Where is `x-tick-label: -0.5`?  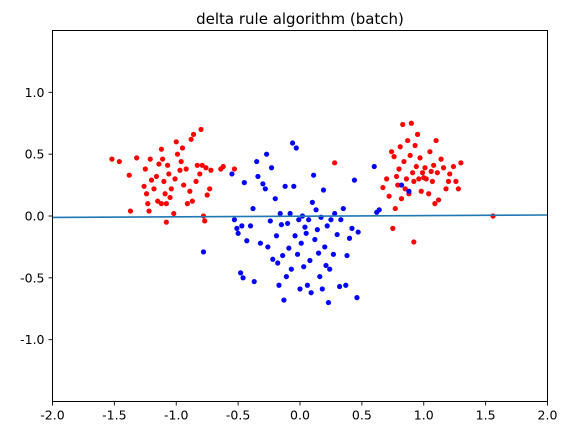
x-tick-label: -0.5 is located at coordinates (238, 415).